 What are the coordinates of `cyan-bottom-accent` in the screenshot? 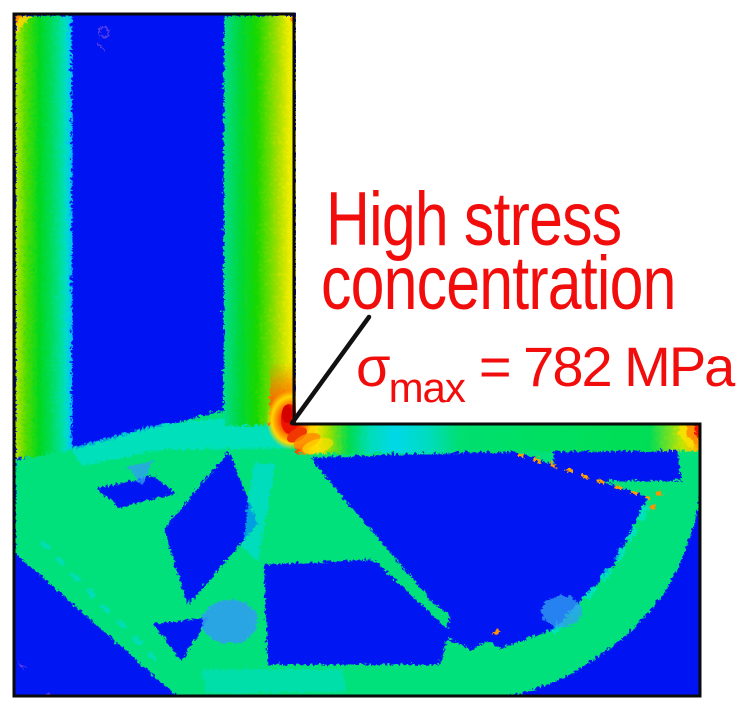 It's located at (272, 680).